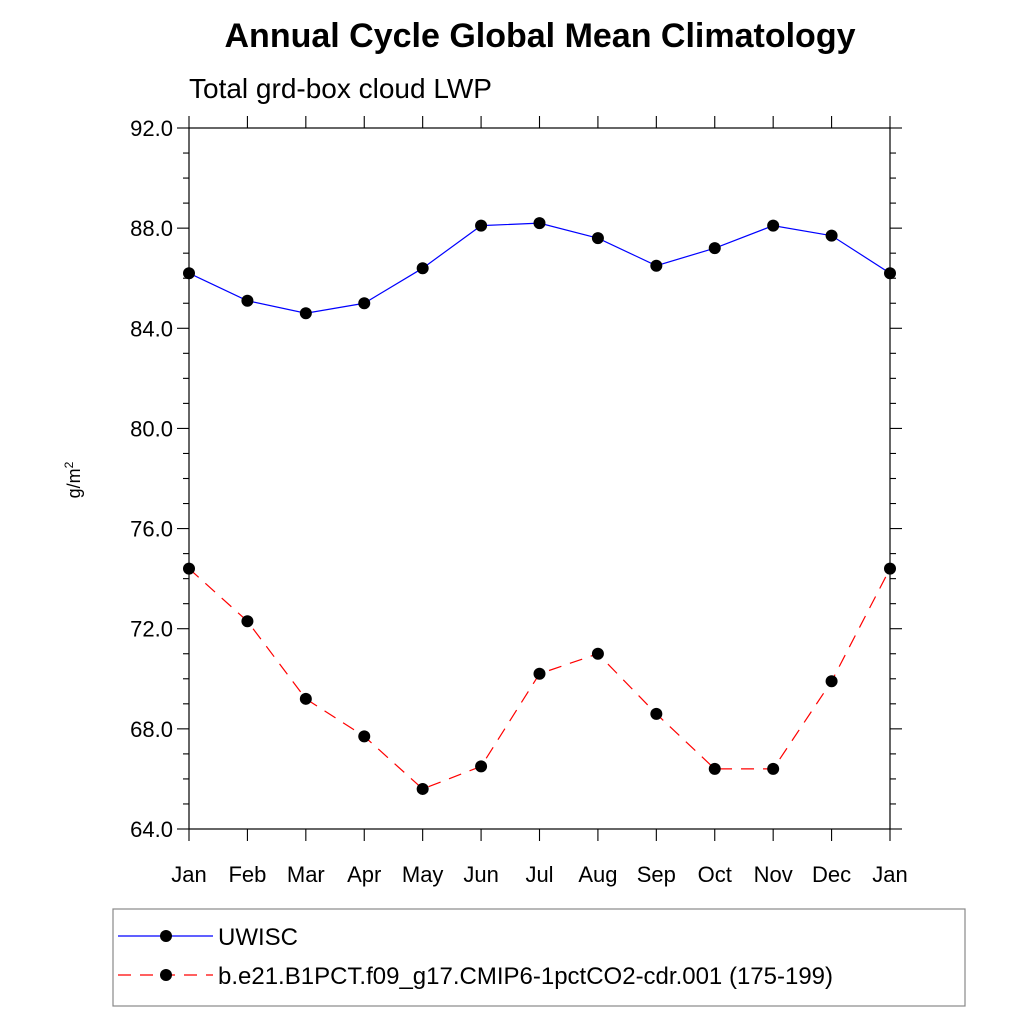  I want to click on y-tick-label: 92.0, so click(151, 128).